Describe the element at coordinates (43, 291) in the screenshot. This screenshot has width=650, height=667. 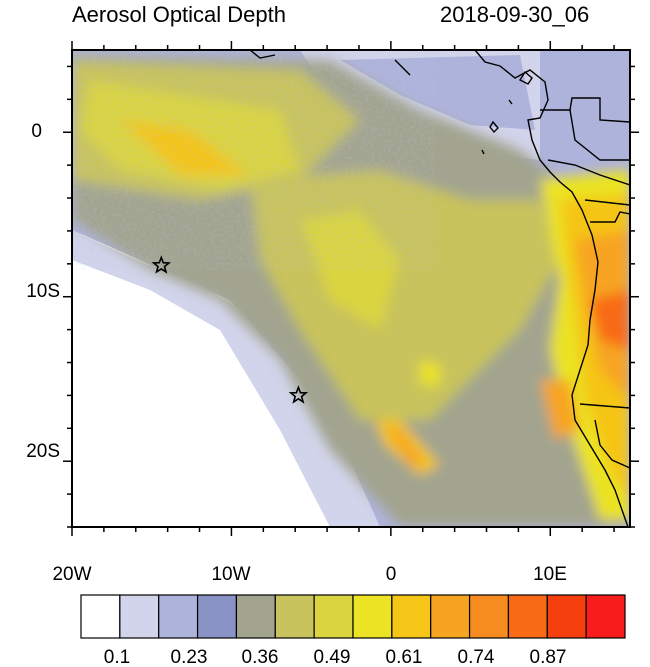
I see `y-tick-label: 10S` at that location.